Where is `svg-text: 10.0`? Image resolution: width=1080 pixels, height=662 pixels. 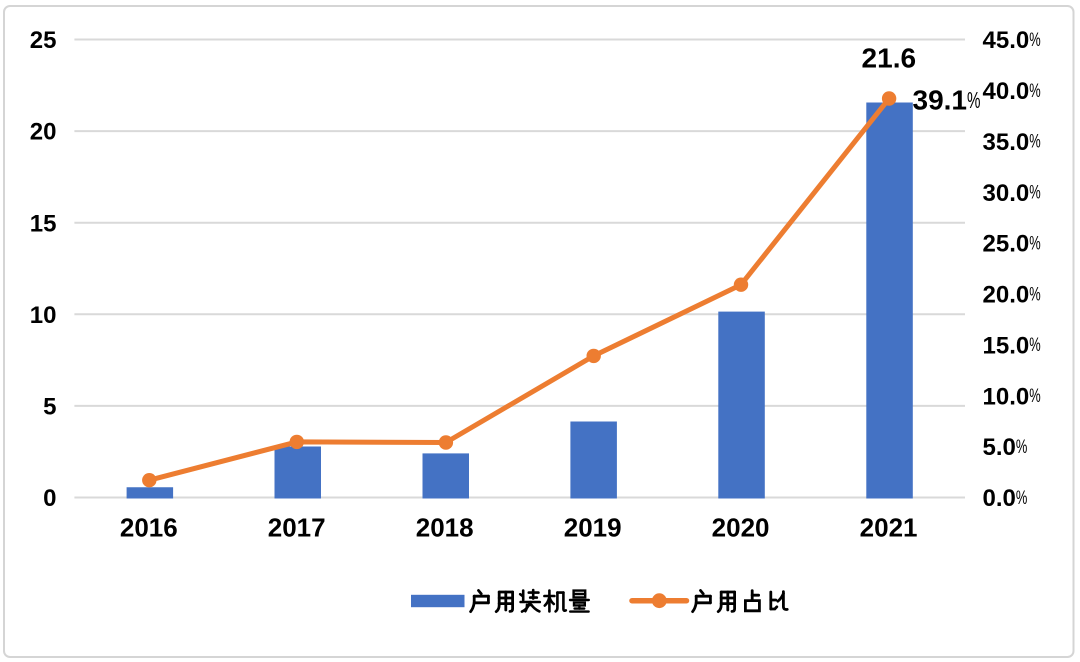
svg-text: 10.0 is located at coordinates (1006, 396).